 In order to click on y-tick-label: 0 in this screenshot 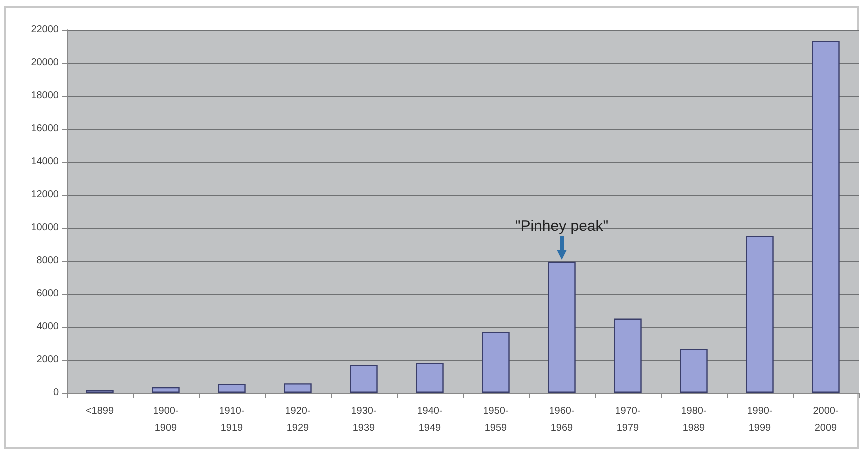, I will do `click(56, 393)`.